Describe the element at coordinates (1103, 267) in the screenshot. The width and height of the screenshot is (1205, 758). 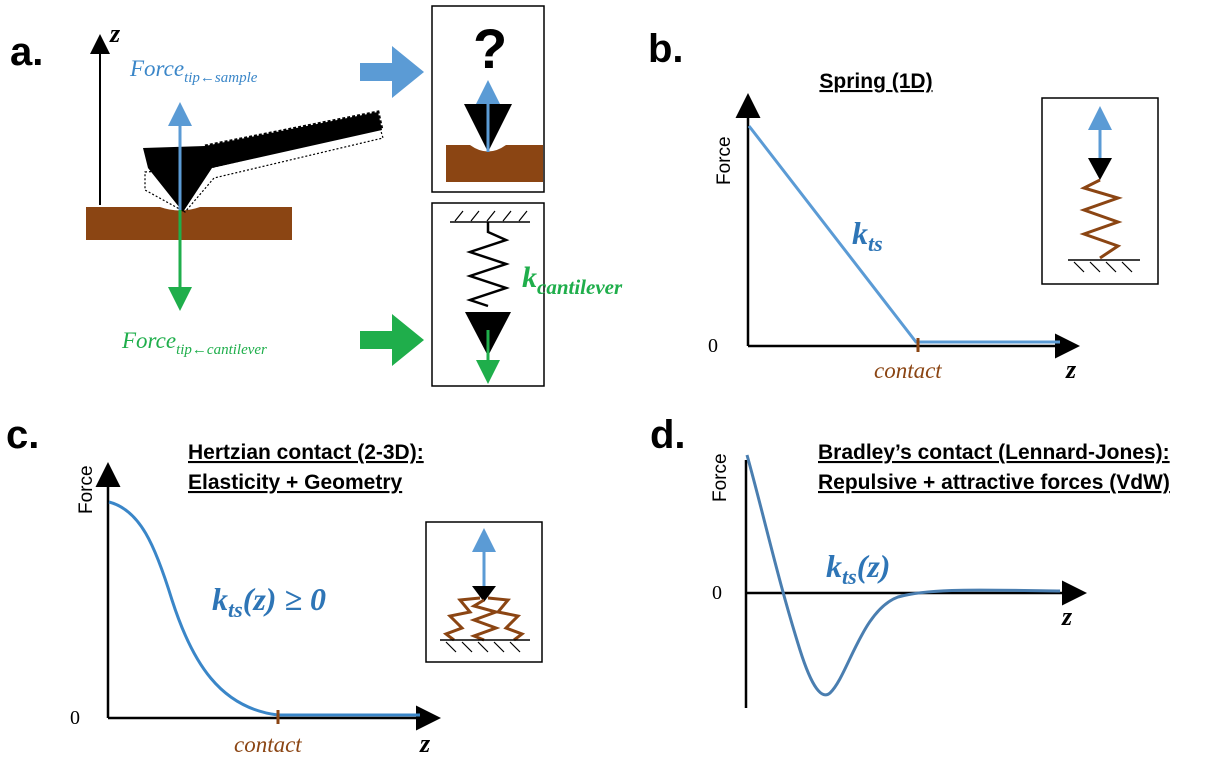
I see `panel-b-inset-hatch` at that location.